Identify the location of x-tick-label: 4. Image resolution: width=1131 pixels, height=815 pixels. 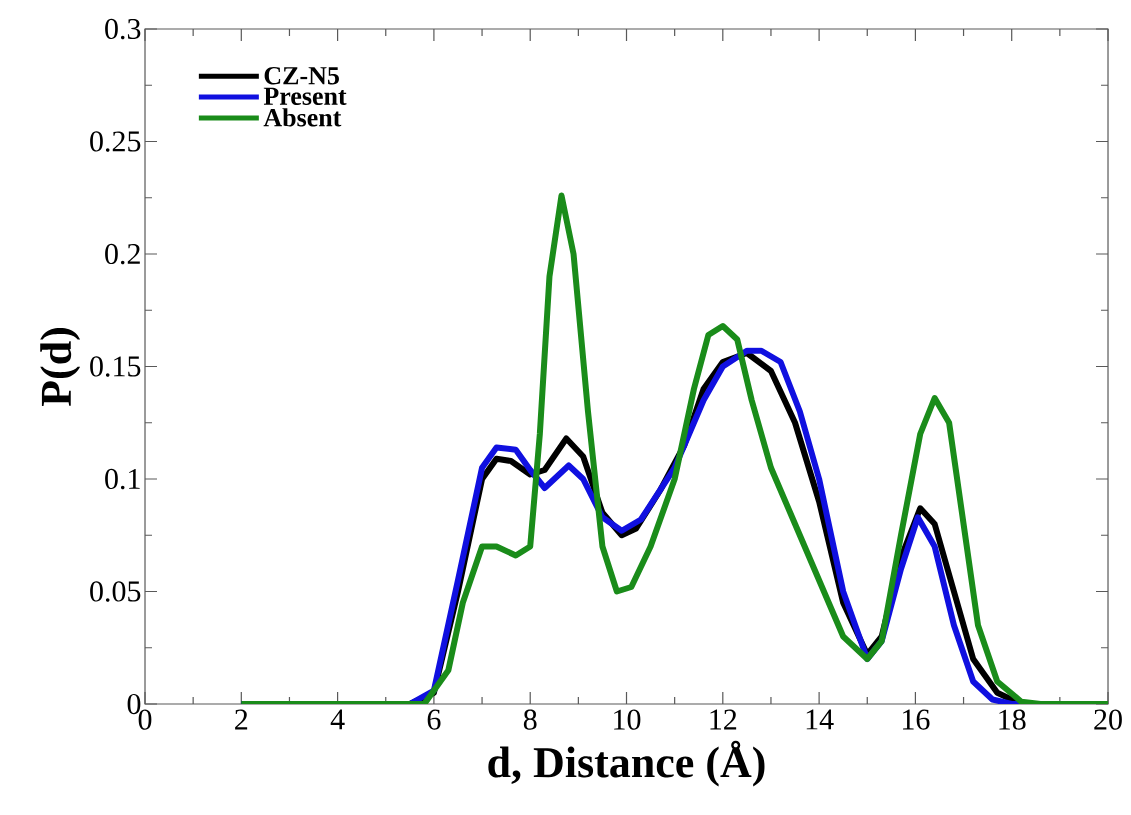
(337, 719).